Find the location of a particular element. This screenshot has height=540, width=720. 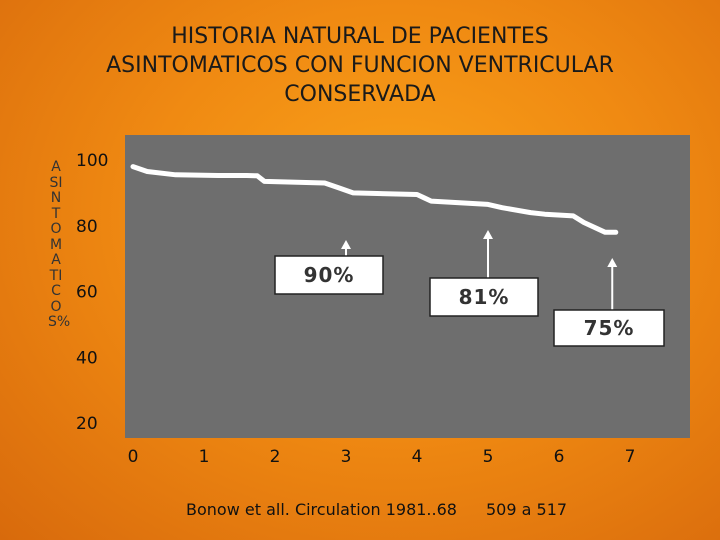

x-tick-labels: 0 1 2 3 4 5 6 7 is located at coordinates (382, 457).